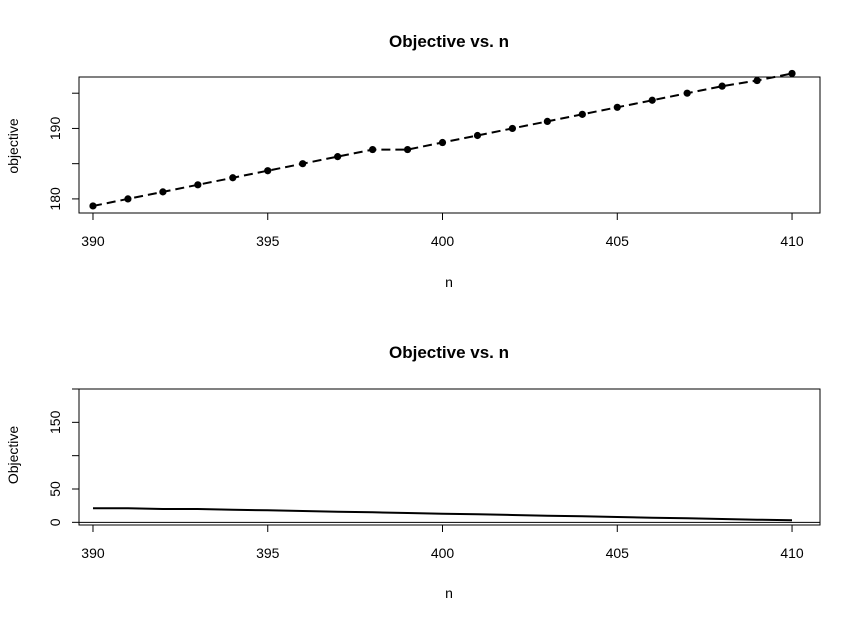 This screenshot has width=860, height=622. Describe the element at coordinates (55, 489) in the screenshot. I see `y-tick-label: 50` at that location.